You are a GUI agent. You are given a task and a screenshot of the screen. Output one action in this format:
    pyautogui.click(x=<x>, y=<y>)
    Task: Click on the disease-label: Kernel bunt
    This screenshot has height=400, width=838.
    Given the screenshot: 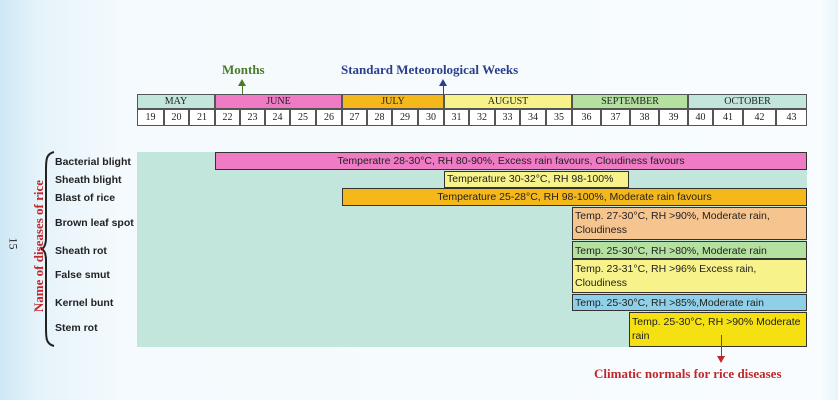 What is the action you would take?
    pyautogui.click(x=84, y=303)
    